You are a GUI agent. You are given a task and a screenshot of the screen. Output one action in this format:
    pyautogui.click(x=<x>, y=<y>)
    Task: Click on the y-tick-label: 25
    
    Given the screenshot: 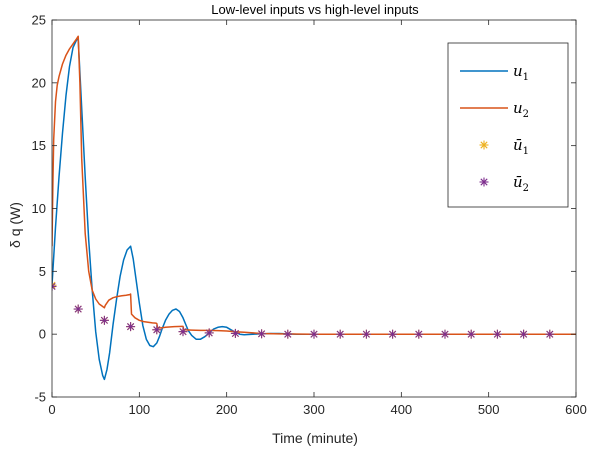 What is the action you would take?
    pyautogui.click(x=39, y=20)
    